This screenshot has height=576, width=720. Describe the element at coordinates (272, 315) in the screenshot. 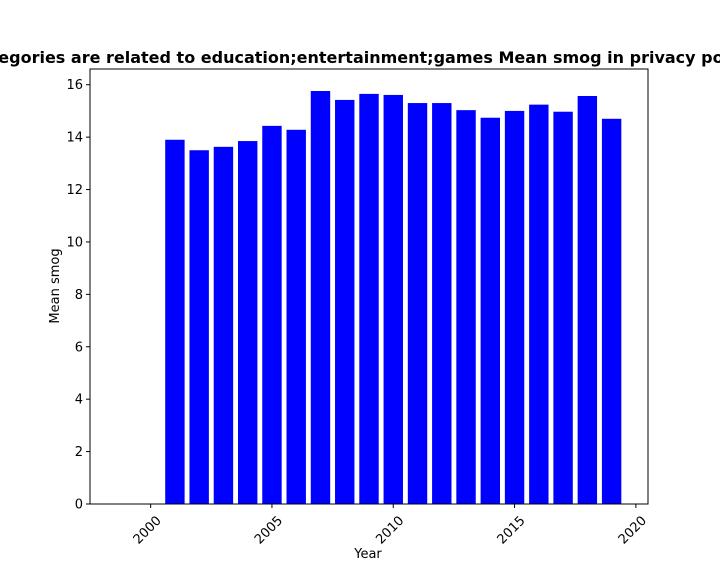

I see `bar-2005` at that location.